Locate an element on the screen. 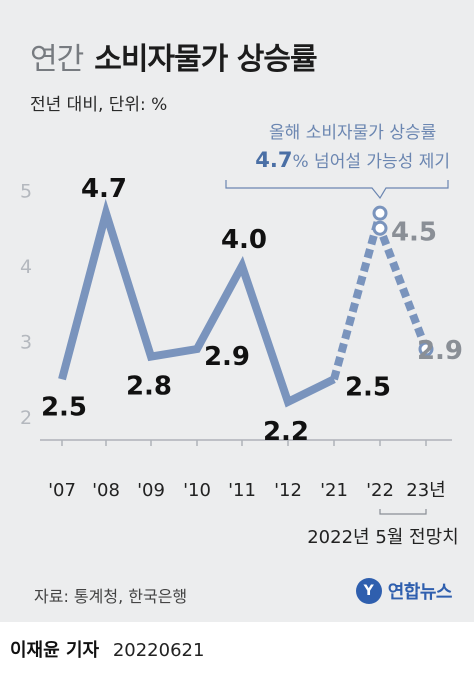 The width and height of the screenshot is (474, 692). data-label: 4.0 is located at coordinates (244, 240).